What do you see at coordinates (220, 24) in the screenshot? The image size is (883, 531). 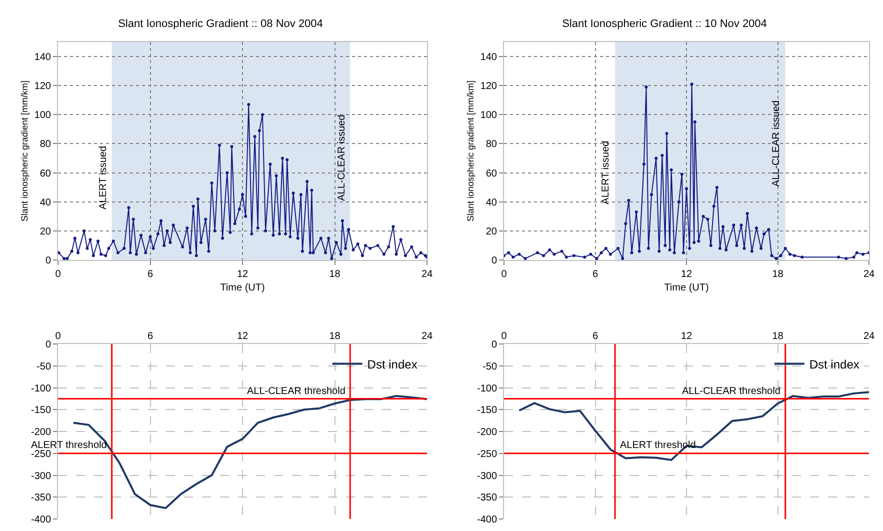 I see `chart-title: Slant Ionospheric Gradient :: 08 Nov 2004` at bounding box center [220, 24].